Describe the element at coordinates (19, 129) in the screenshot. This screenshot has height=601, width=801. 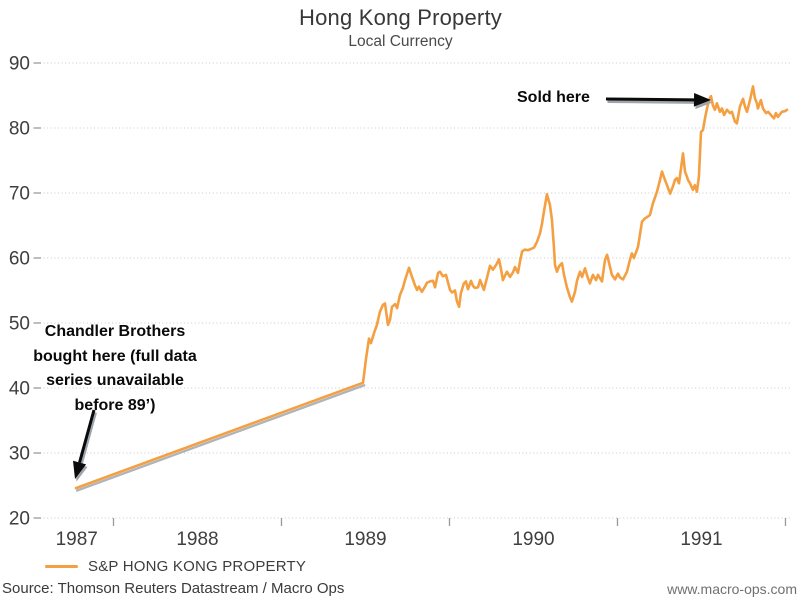
I see `y-axis-label: 80` at that location.